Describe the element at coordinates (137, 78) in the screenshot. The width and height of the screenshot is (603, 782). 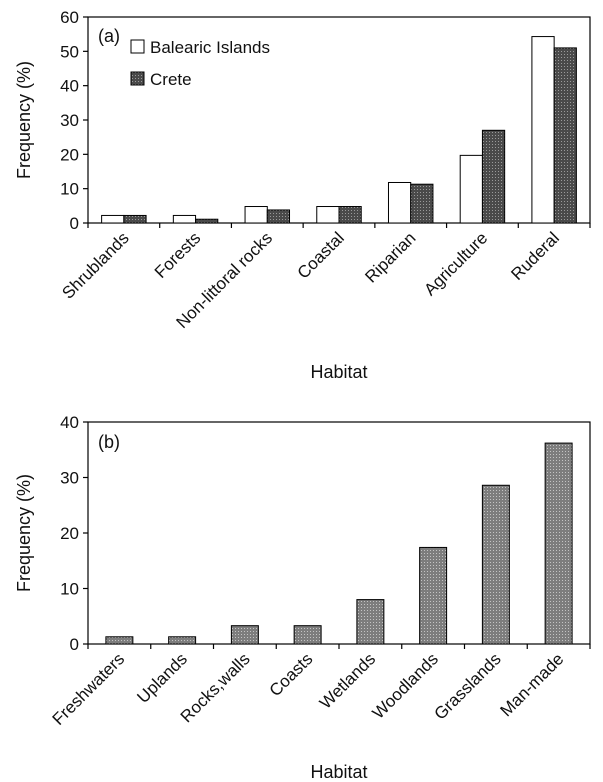
I see `legend-swatch-crete` at that location.